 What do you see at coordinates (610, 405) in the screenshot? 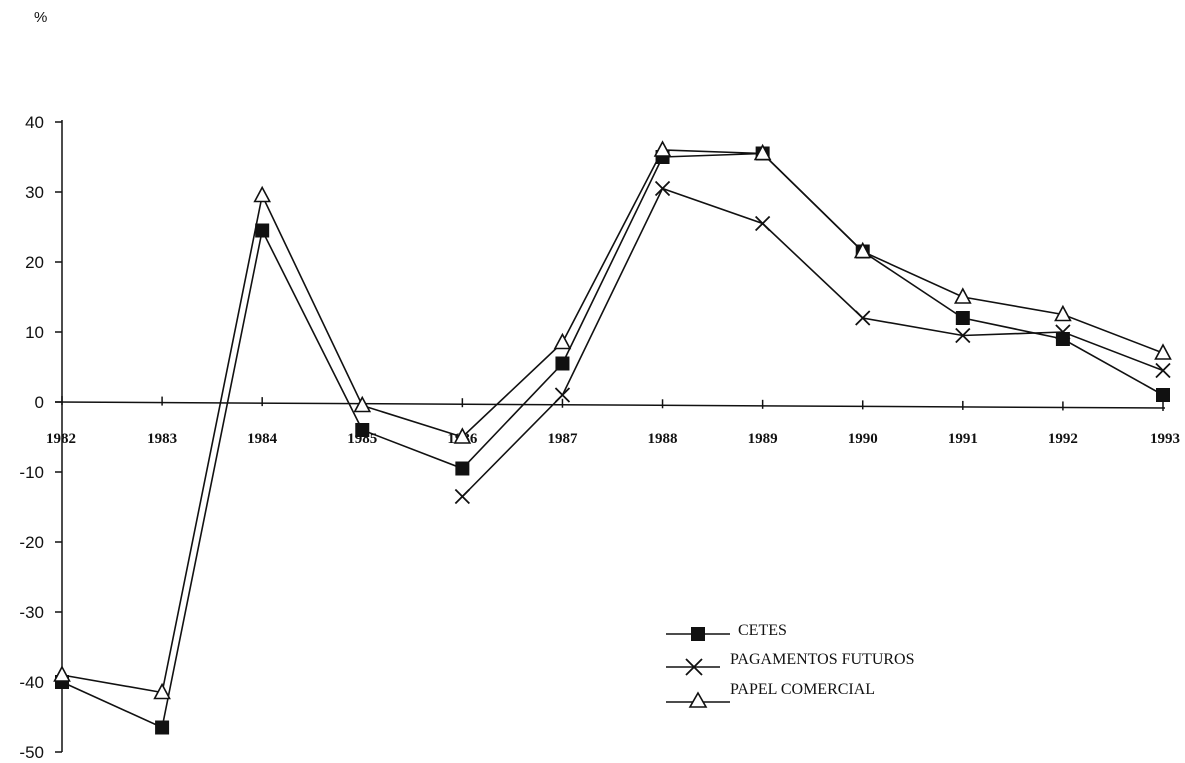
I see `x-axis` at bounding box center [610, 405].